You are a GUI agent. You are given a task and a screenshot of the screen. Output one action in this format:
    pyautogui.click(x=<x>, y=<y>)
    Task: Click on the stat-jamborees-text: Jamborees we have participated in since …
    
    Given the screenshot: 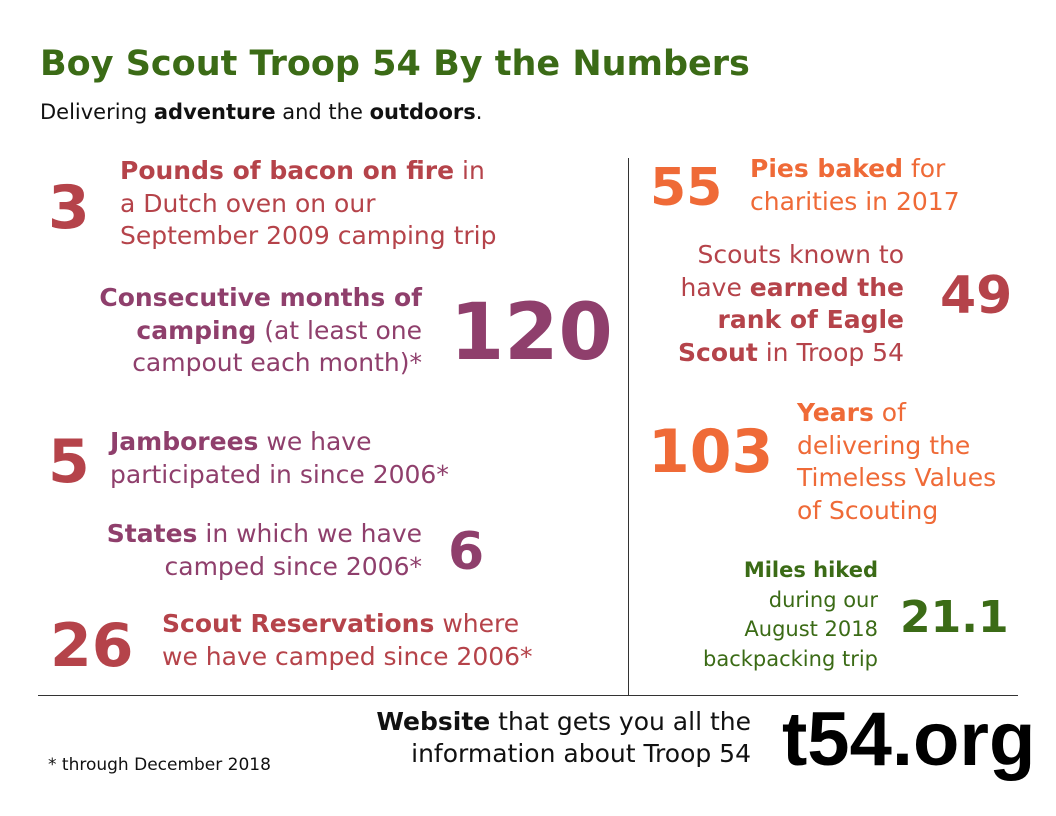 What is the action you would take?
    pyautogui.click(x=279, y=458)
    